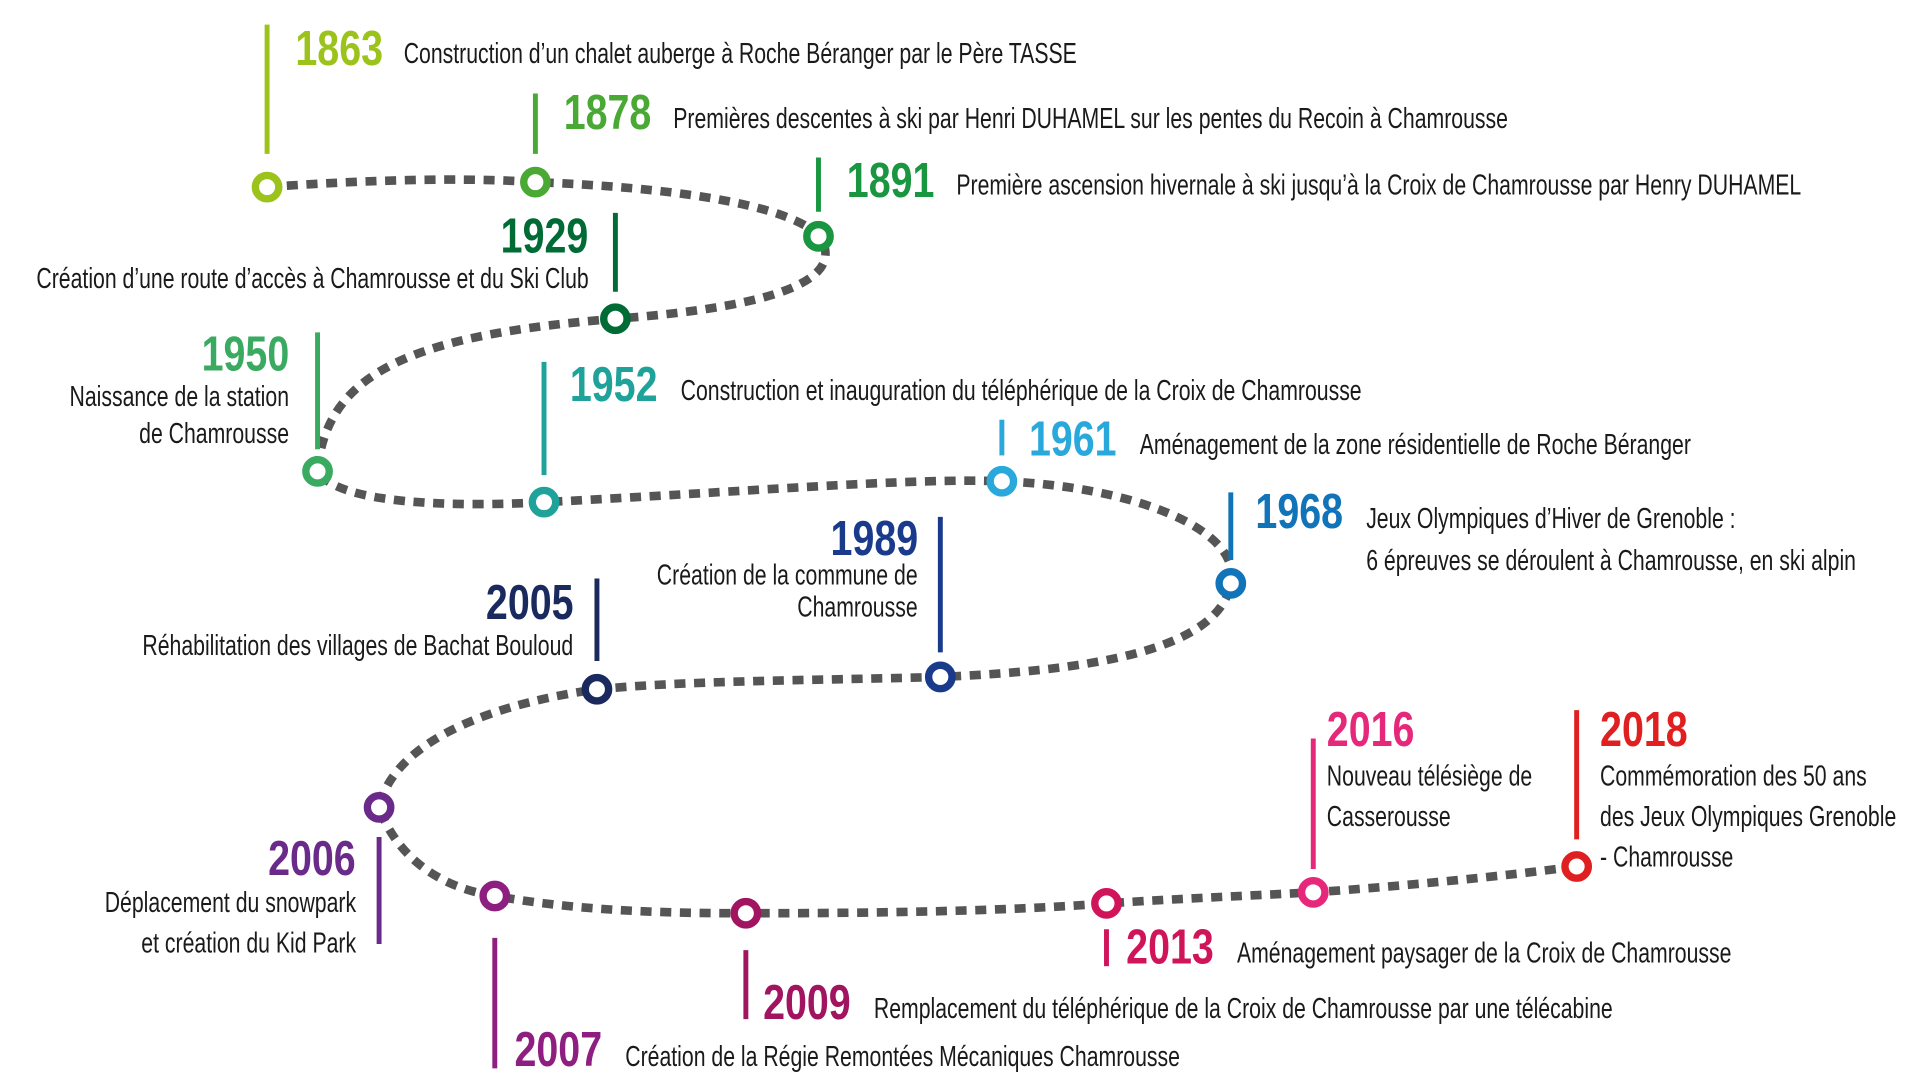 Image resolution: width=1920 pixels, height=1086 pixels. Describe the element at coordinates (1577, 866) in the screenshot. I see `timeline-node-2018` at that location.